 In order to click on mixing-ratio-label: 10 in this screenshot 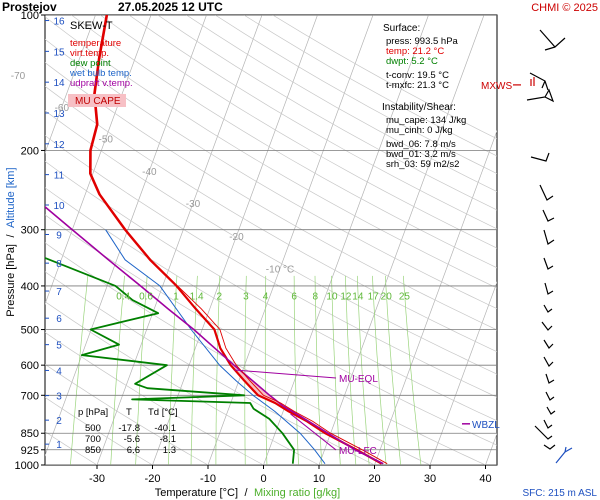, I will do `click(332, 296)`.